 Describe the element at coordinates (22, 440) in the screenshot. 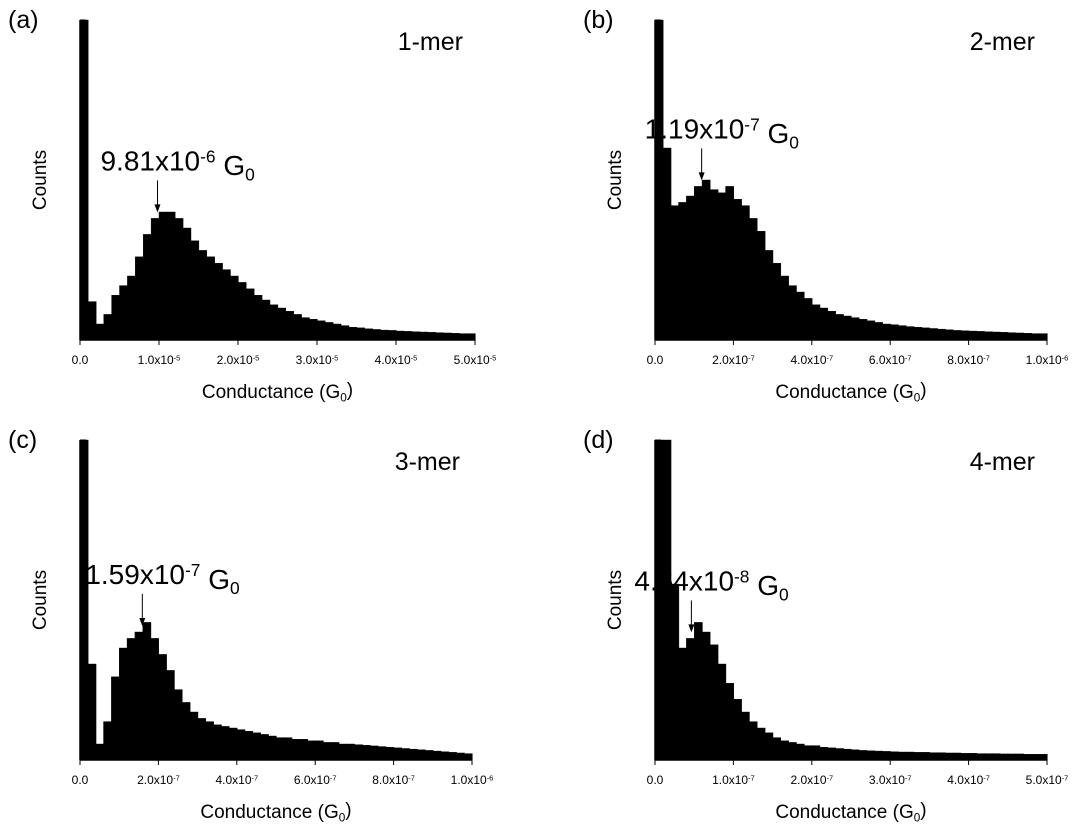

I see `panel-label: (c)` at that location.